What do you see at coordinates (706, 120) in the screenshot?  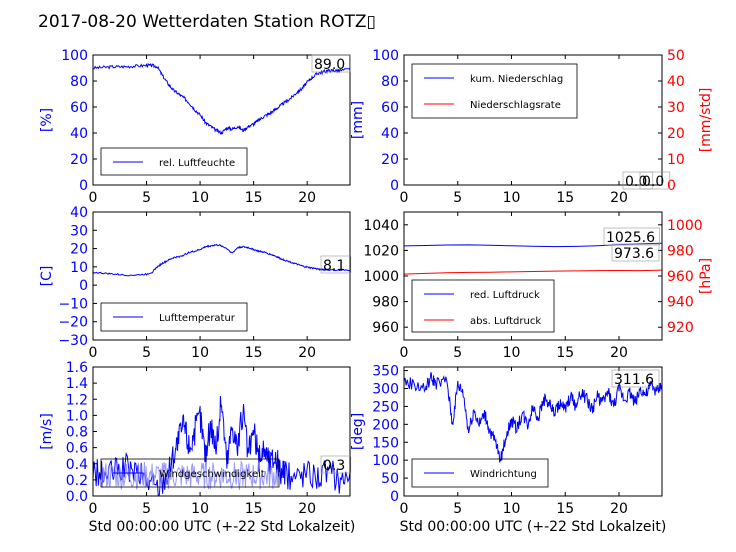 I see `y2-axis-label: [mm/std]` at bounding box center [706, 120].